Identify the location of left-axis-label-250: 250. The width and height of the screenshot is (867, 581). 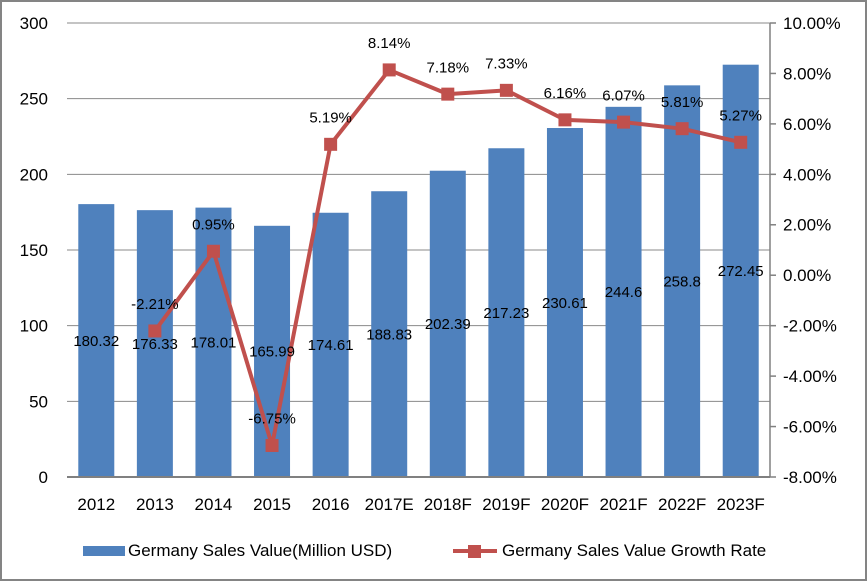
(34, 99).